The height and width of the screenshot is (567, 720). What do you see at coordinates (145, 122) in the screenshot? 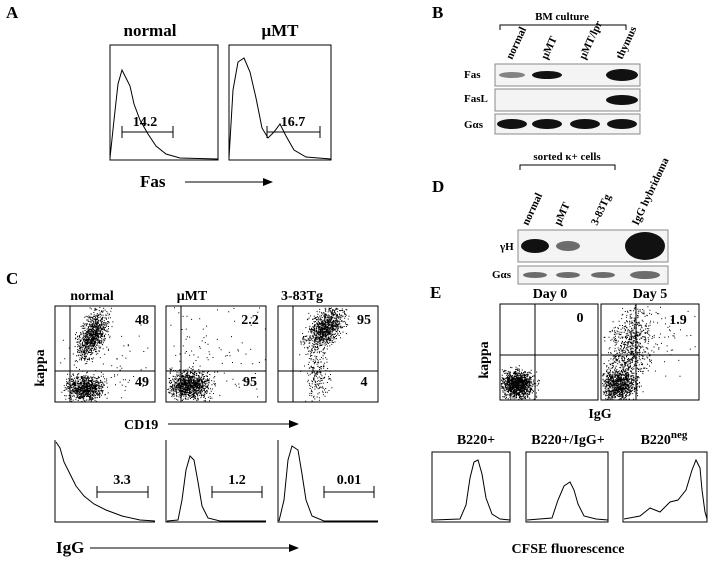
I see `gate-value: 14.2` at bounding box center [145, 122].